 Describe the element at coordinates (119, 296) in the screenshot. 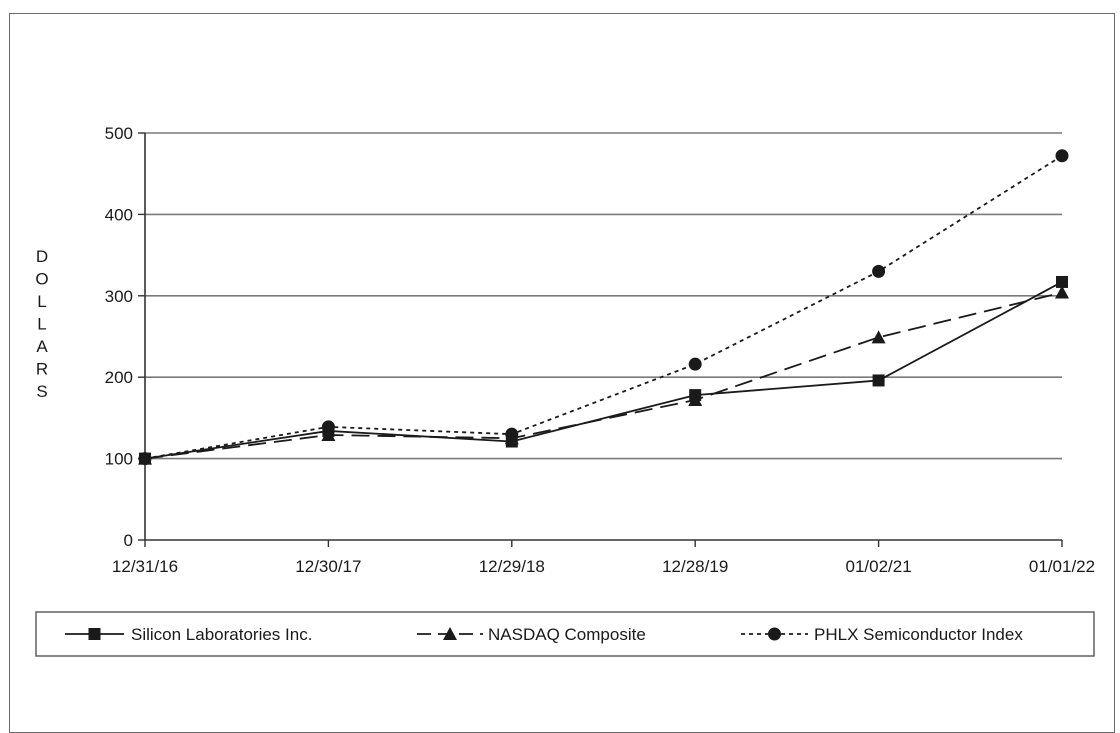

I see `y-tick-label: 300` at that location.